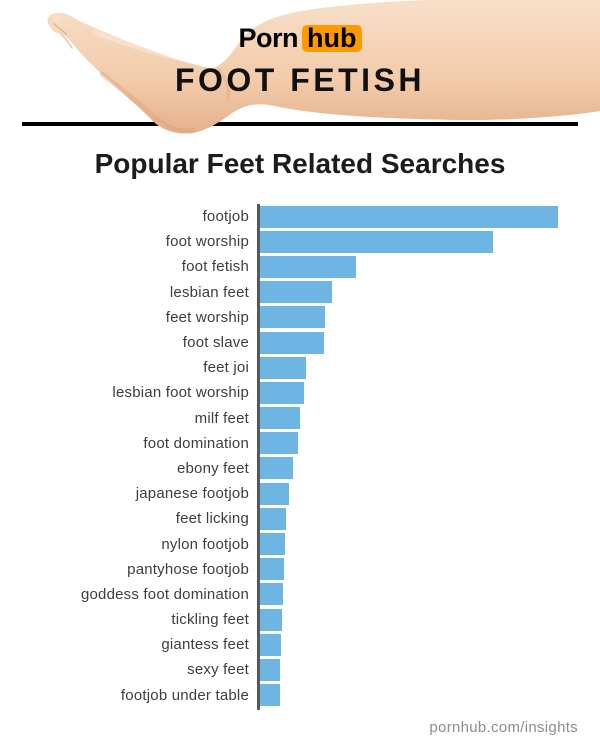  Describe the element at coordinates (164, 594) in the screenshot. I see `bar-label: goddess foot domination` at that location.